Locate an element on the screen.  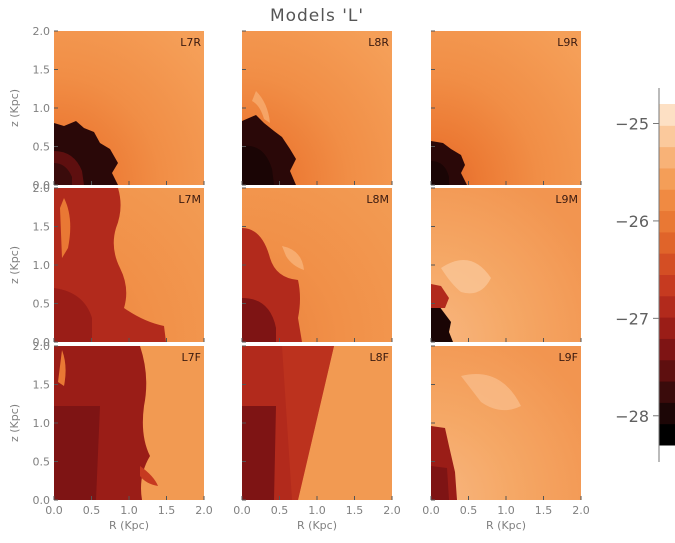
panel-l7f: L7F is located at coordinates (129, 423).